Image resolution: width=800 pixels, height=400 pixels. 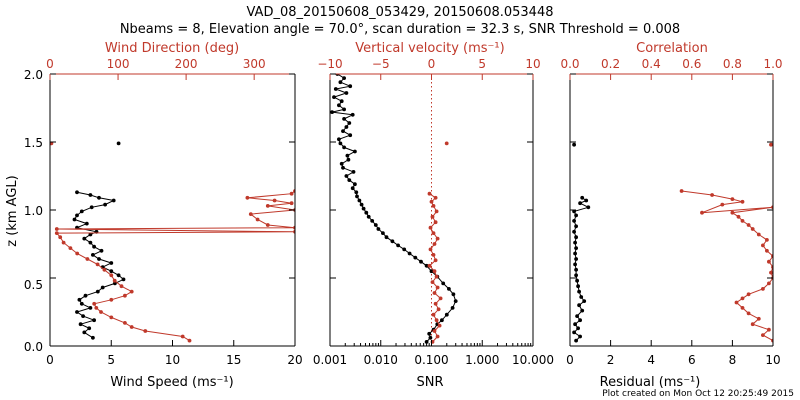 I want to click on left-top-tick-label-2: 200, so click(x=186, y=64).